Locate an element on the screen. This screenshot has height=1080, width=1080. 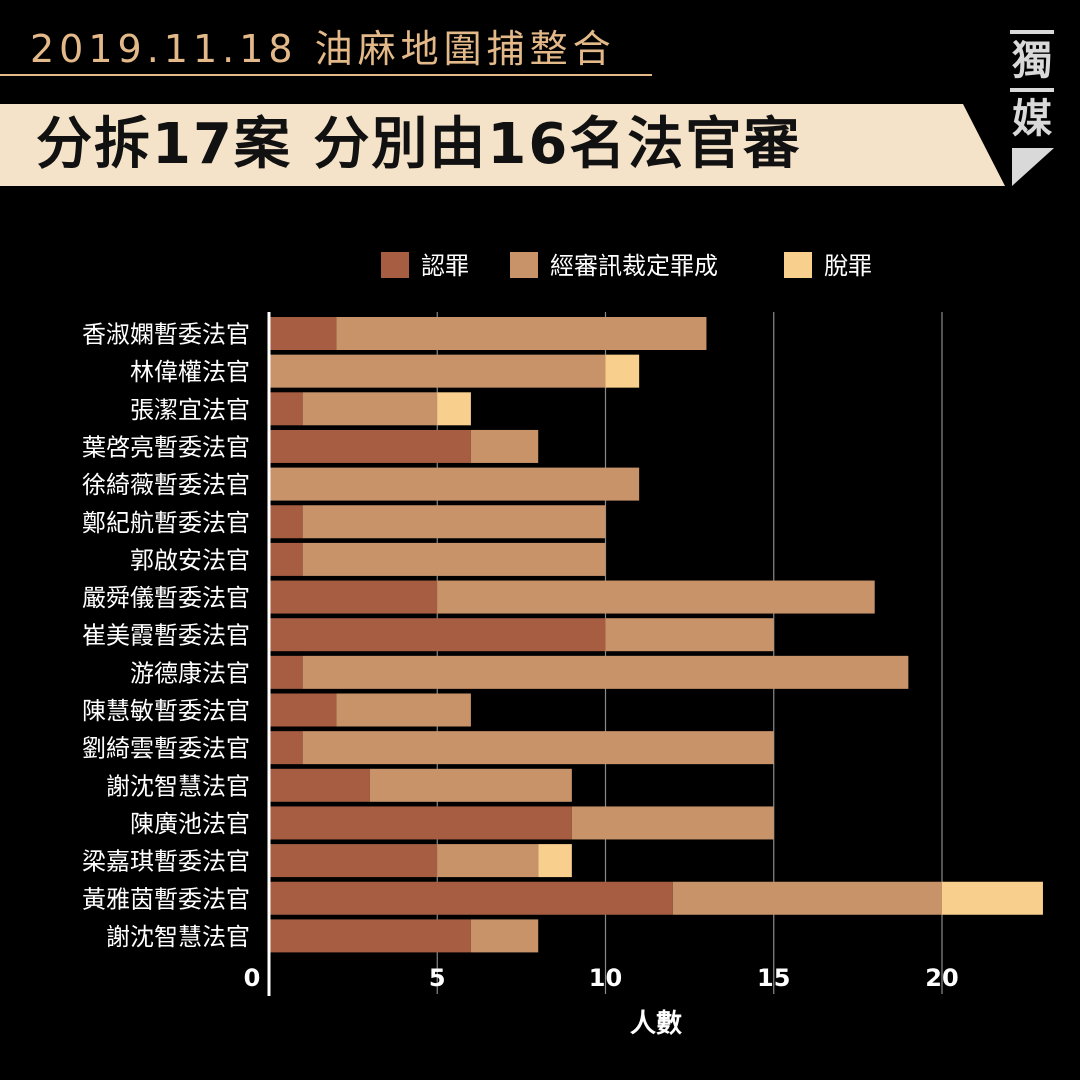
headline-banner is located at coordinates (502, 145).